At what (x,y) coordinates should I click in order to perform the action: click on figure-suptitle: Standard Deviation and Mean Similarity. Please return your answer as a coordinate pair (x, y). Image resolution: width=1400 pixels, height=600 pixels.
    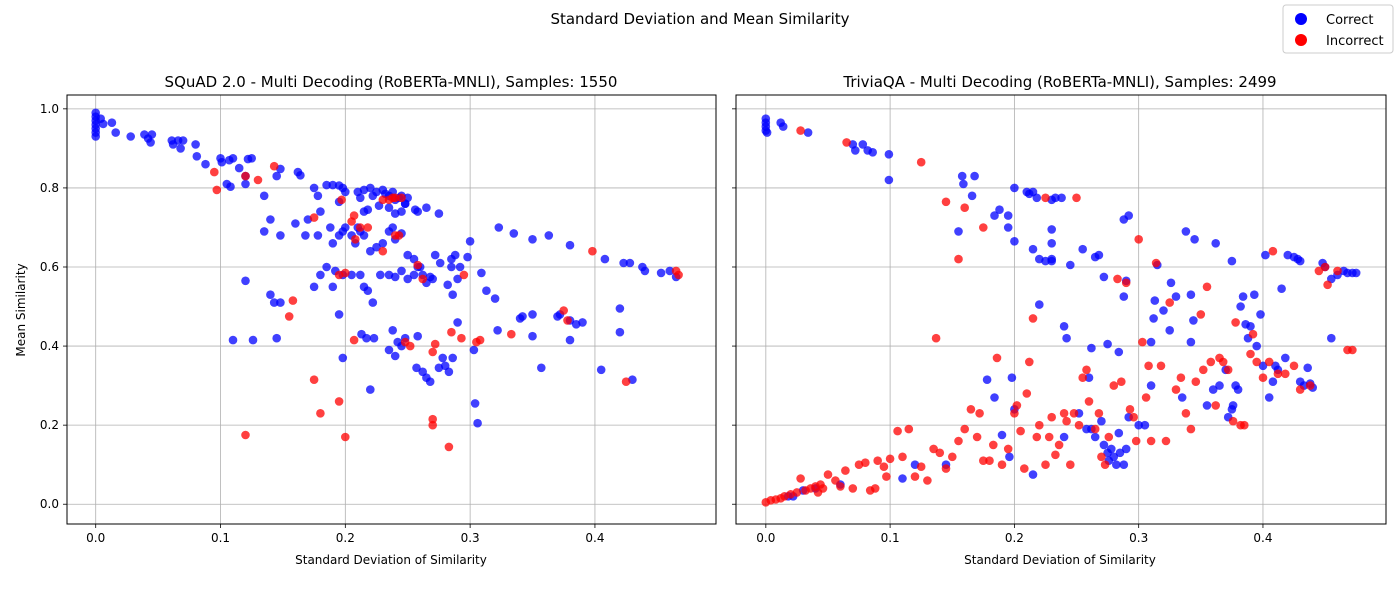
    Looking at the image, I should click on (699, 19).